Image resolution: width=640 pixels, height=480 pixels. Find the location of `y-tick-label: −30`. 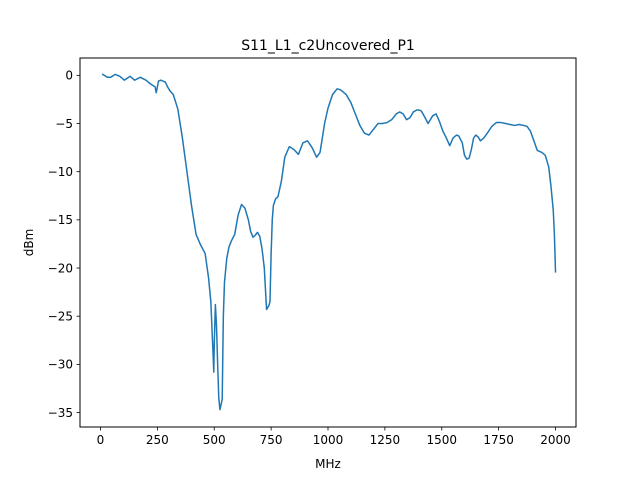

y-tick-label: −30 is located at coordinates (60, 365).